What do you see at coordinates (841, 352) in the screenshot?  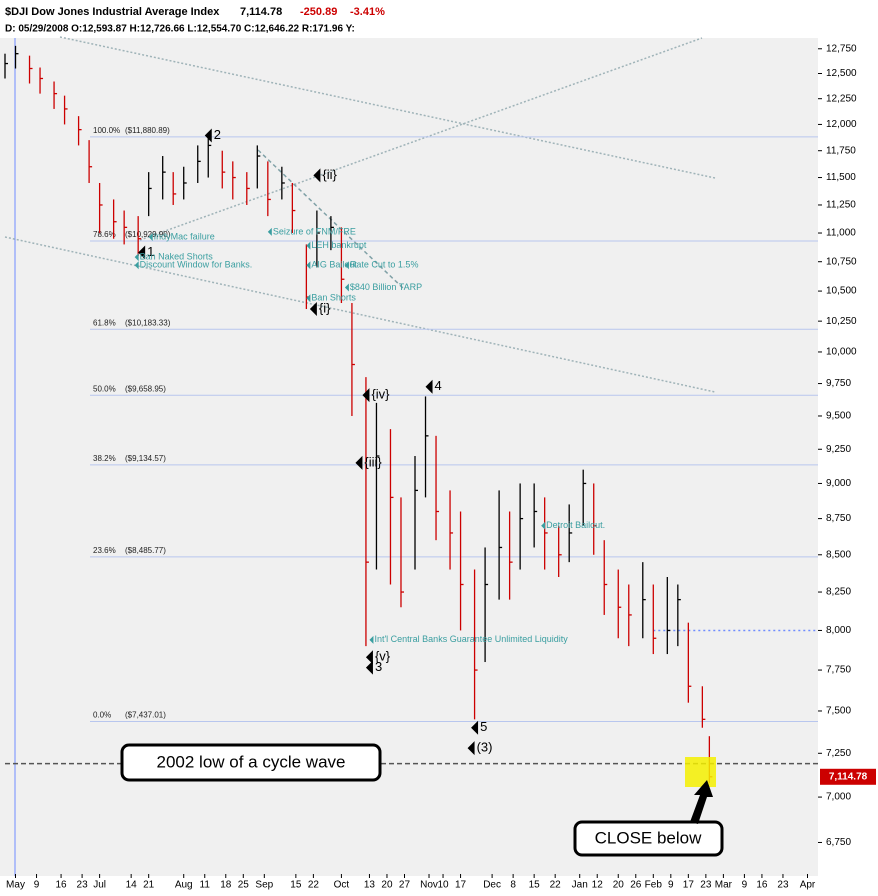 I see `y-tick-label: 10,000` at bounding box center [841, 352].